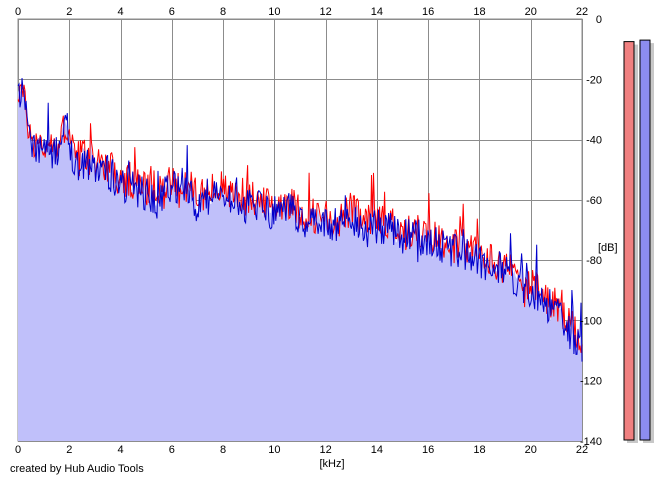  What do you see at coordinates (629, 241) in the screenshot?
I see `level-meter-left` at bounding box center [629, 241].